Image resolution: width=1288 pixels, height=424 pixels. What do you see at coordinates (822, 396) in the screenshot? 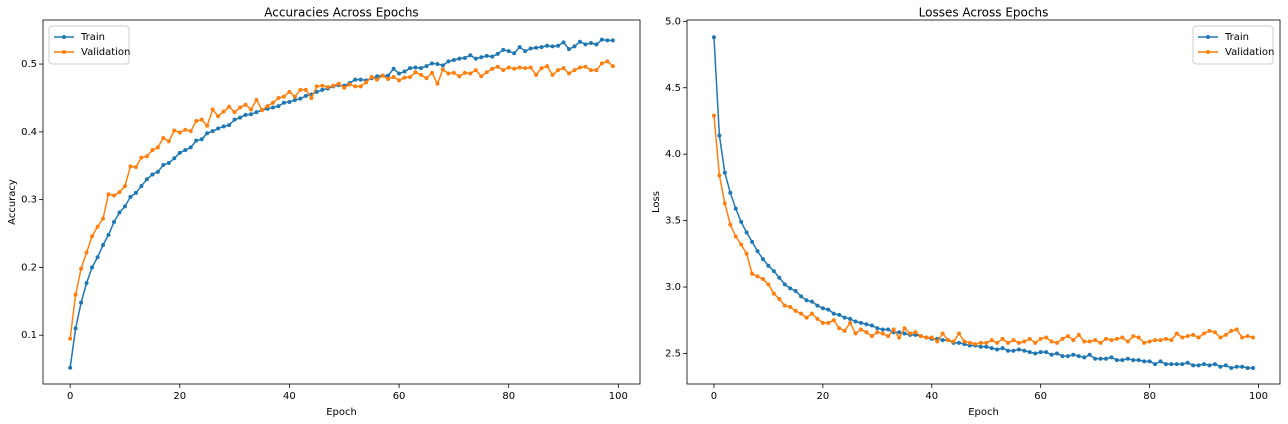
I see `x-tick-label: 20` at bounding box center [822, 396].